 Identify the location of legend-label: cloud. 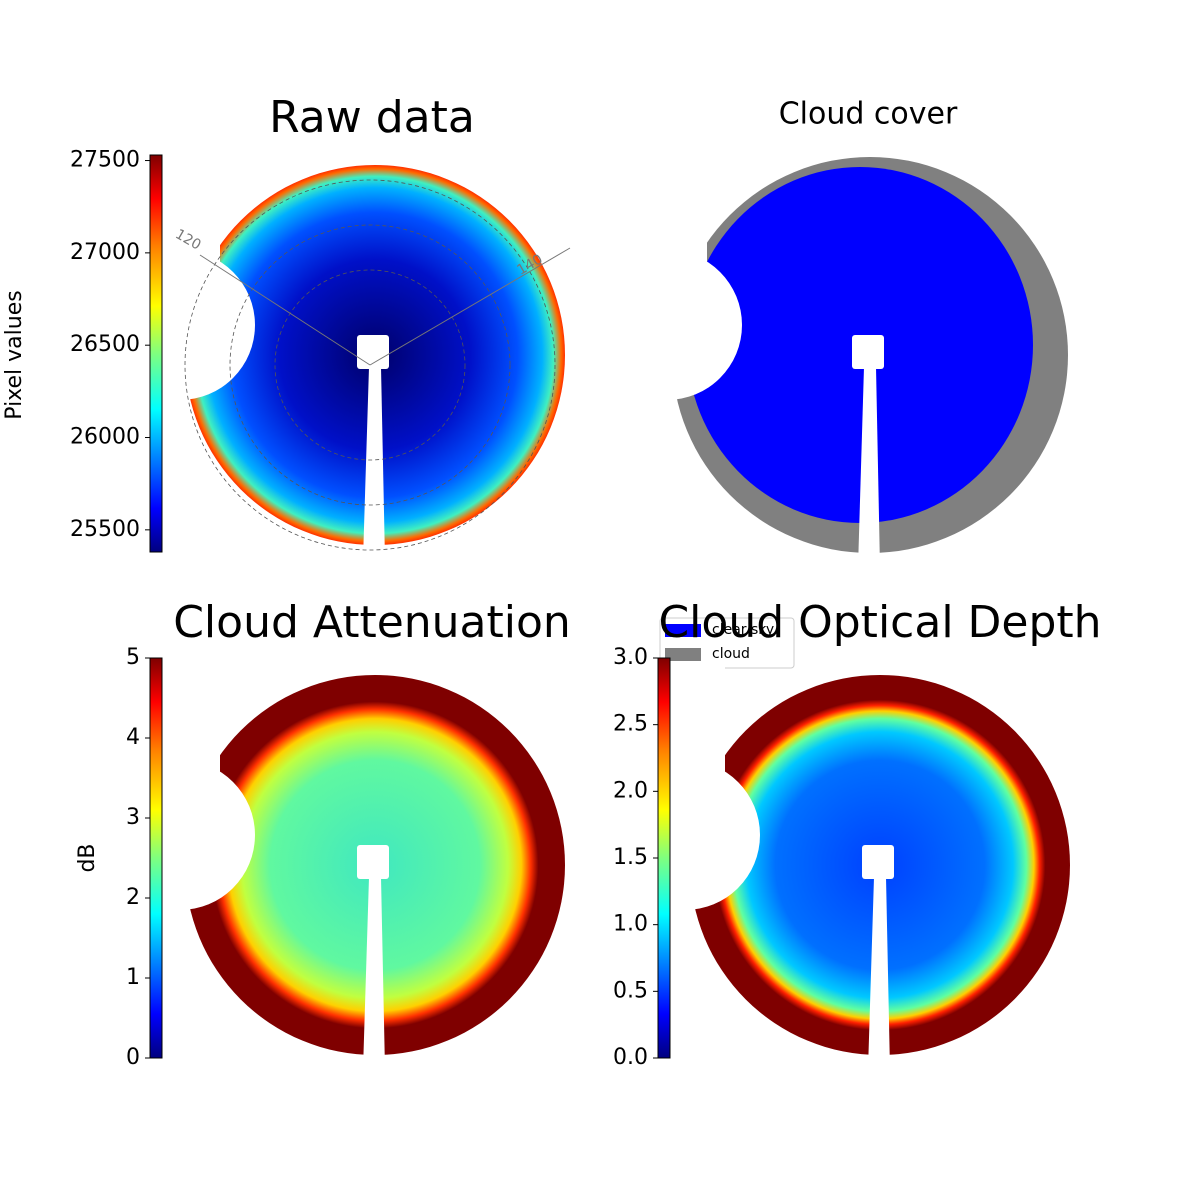
(731, 654).